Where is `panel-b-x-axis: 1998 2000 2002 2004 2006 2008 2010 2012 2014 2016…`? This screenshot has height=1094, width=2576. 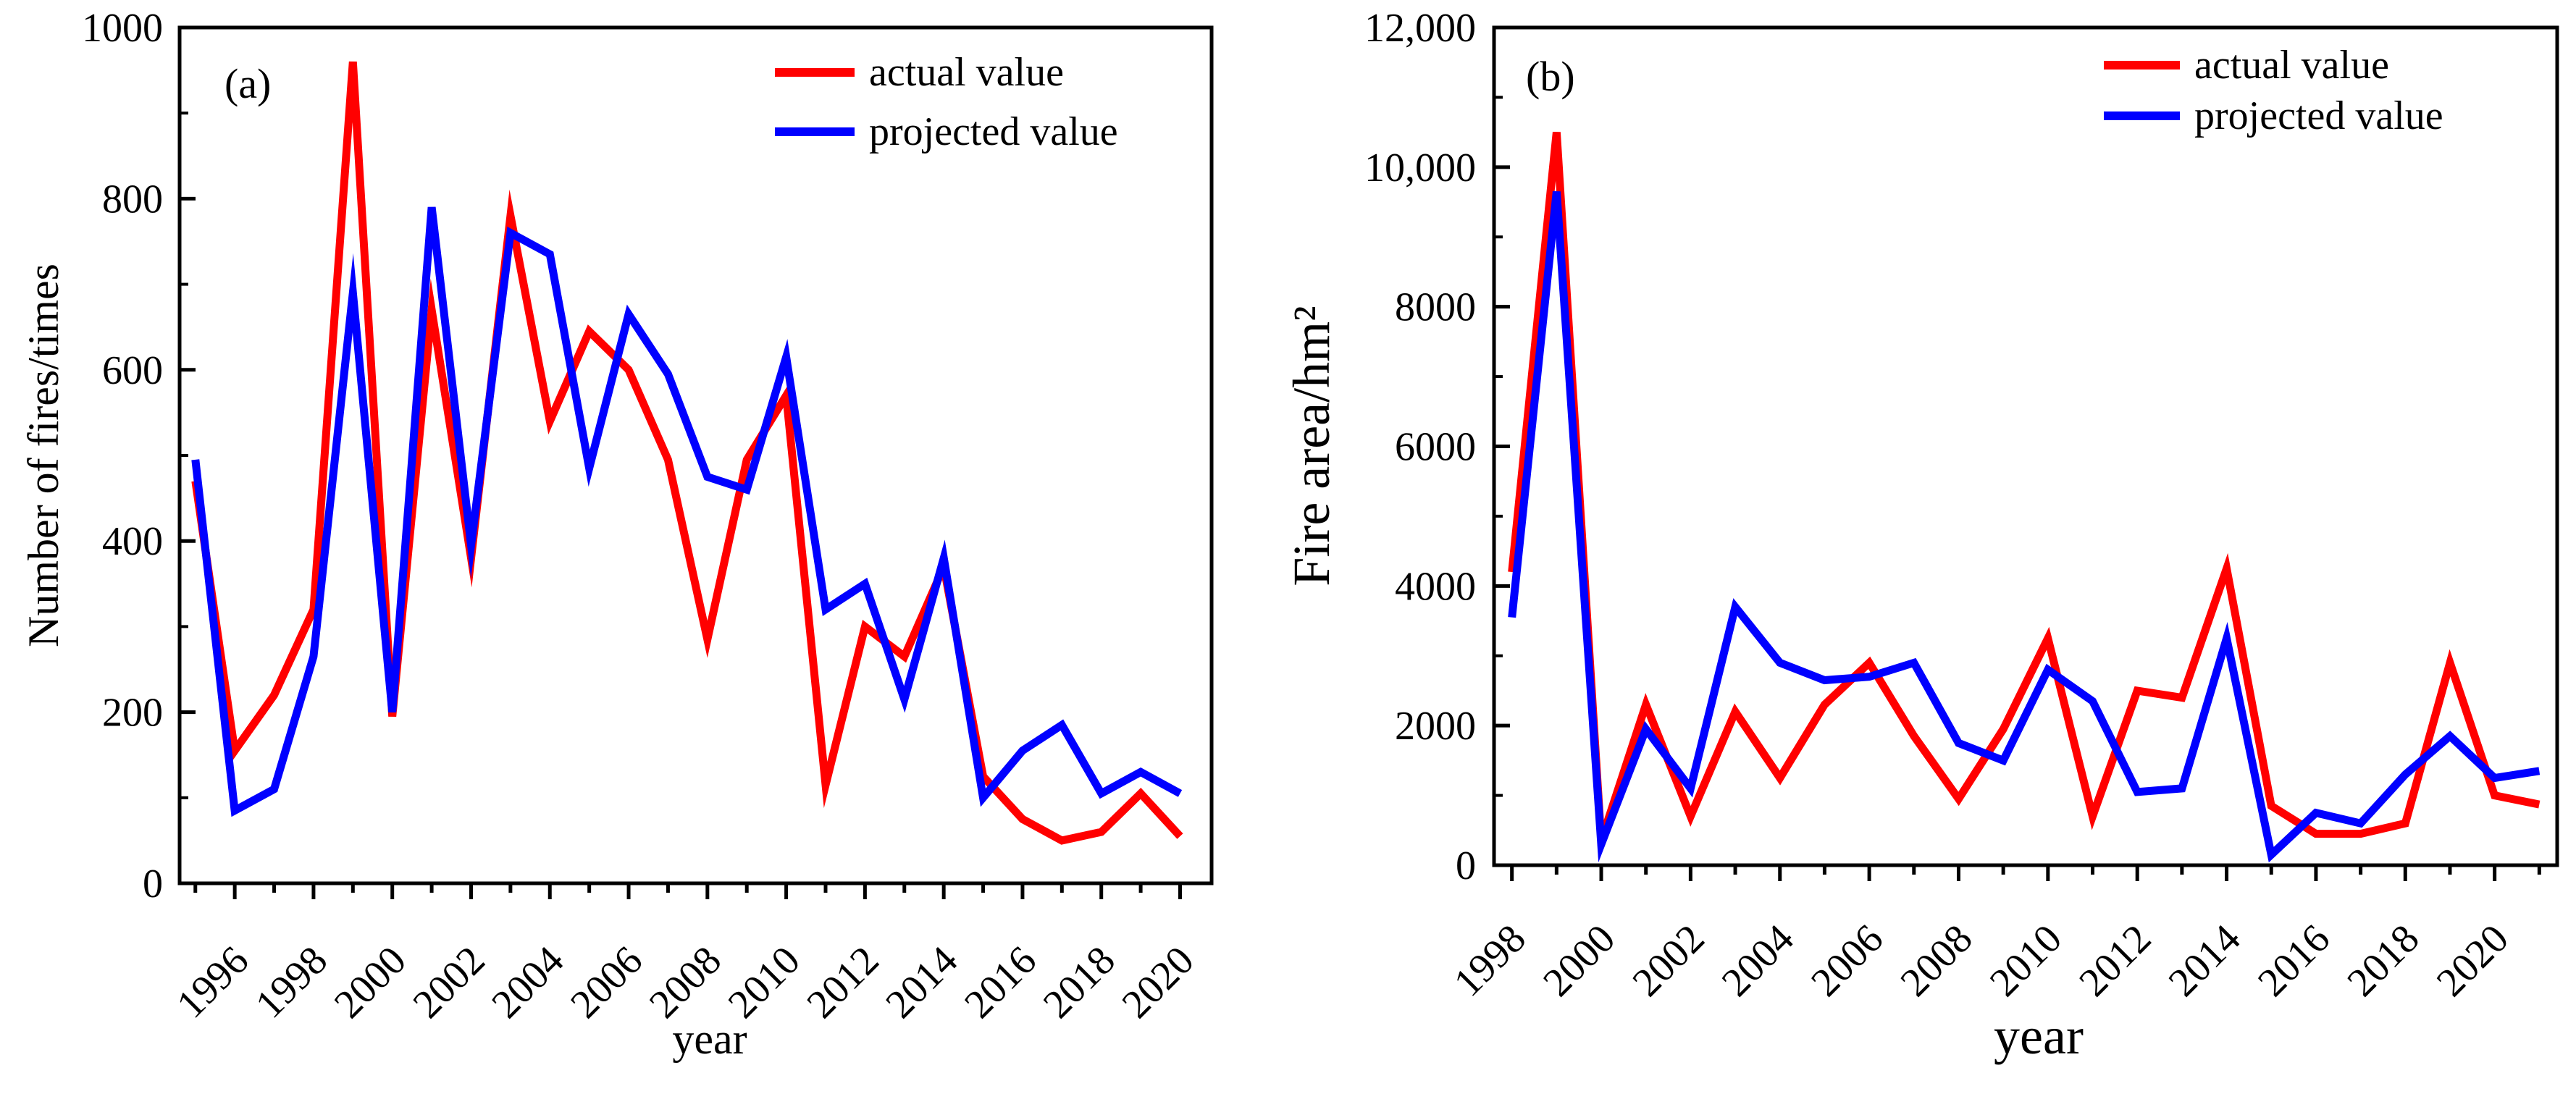
panel-b-x-axis: 1998 2000 2002 2004 2006 2008 2010 2012 2014 2016… is located at coordinates (1993, 935).